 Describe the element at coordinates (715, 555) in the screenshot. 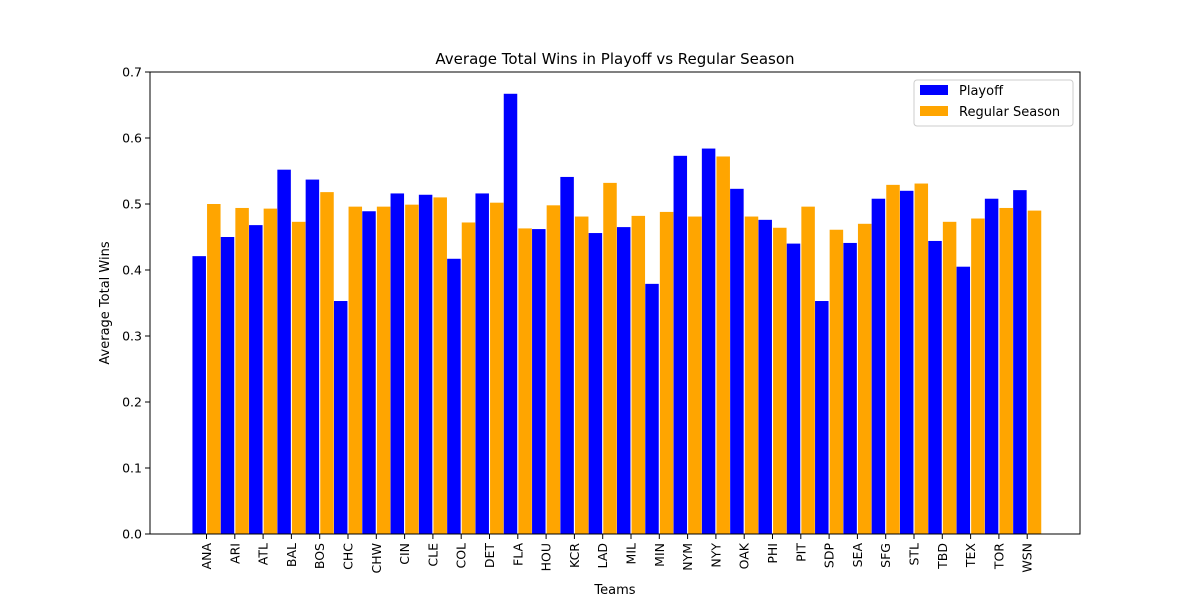

I see `x-tick-label-nyy: NYY` at that location.